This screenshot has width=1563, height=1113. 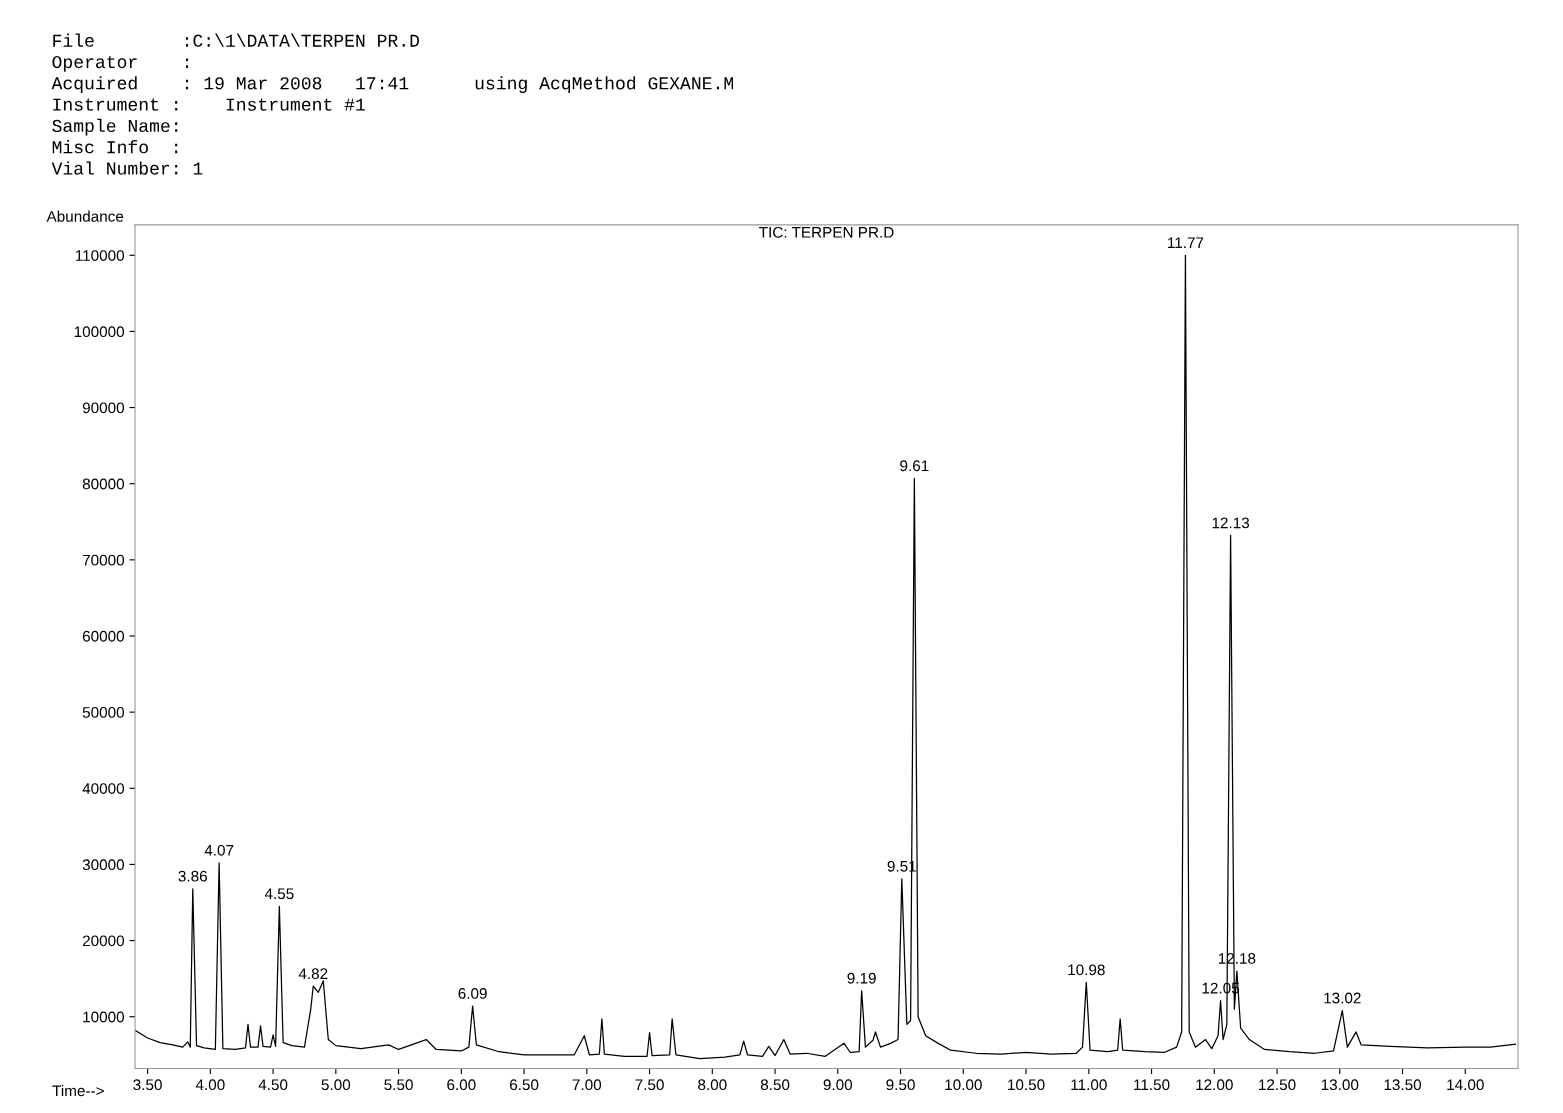 What do you see at coordinates (712, 1085) in the screenshot?
I see `x-tick-label: 8.00` at bounding box center [712, 1085].